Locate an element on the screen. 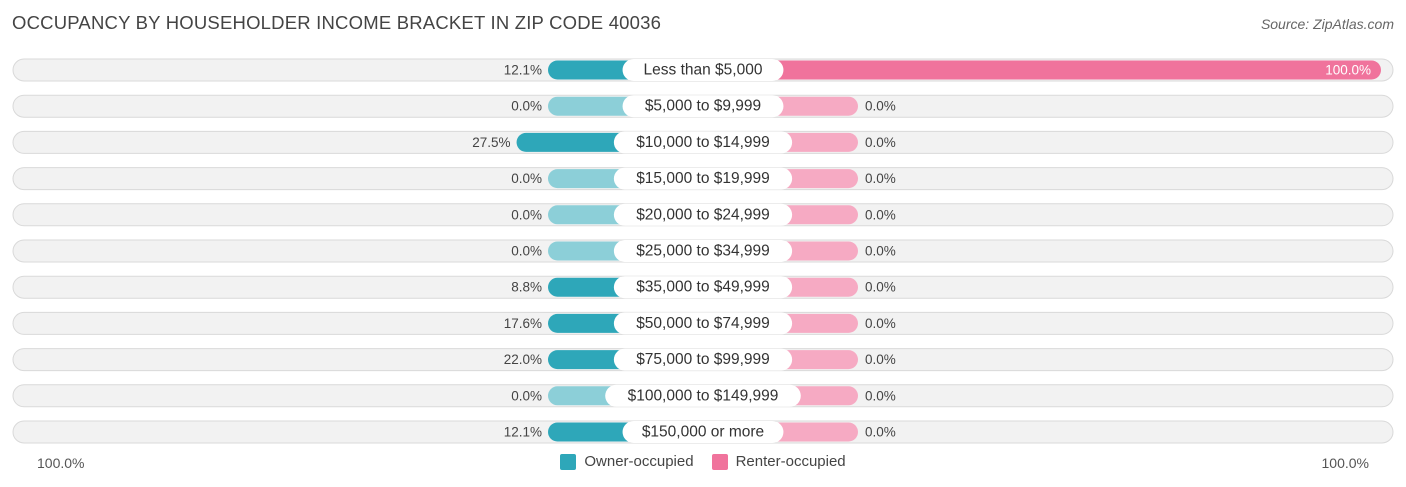 Image resolution: width=1406 pixels, height=487 pixels. category-label: $5,000 to $9,999 is located at coordinates (703, 106).